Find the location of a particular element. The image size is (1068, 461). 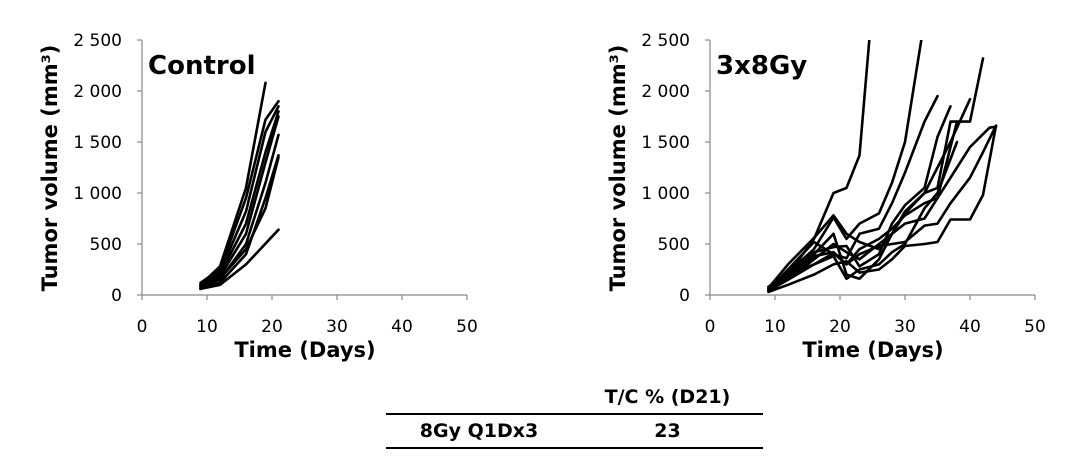

table-header-cell: T/C % (D21) is located at coordinates (667, 397).